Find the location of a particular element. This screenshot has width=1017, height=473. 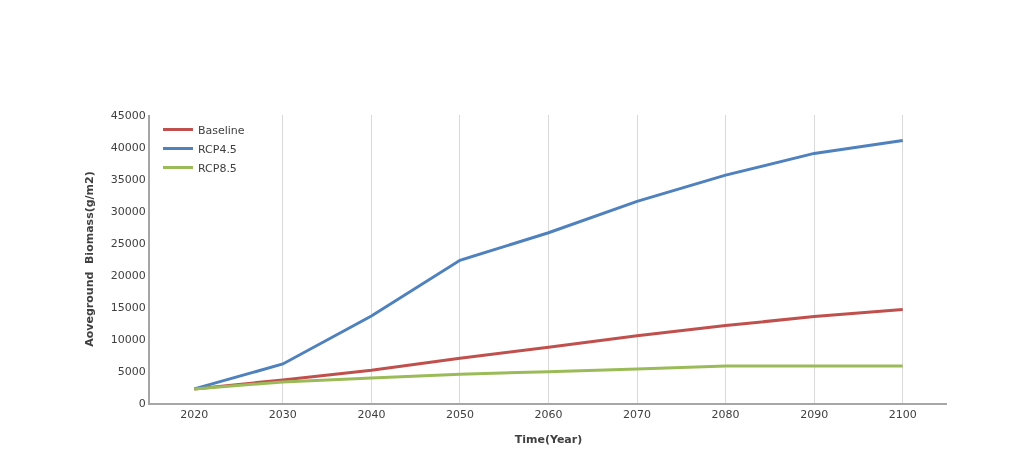

y-axis-title: Aoveground Biomass(g/m2) is located at coordinates (89, 259).